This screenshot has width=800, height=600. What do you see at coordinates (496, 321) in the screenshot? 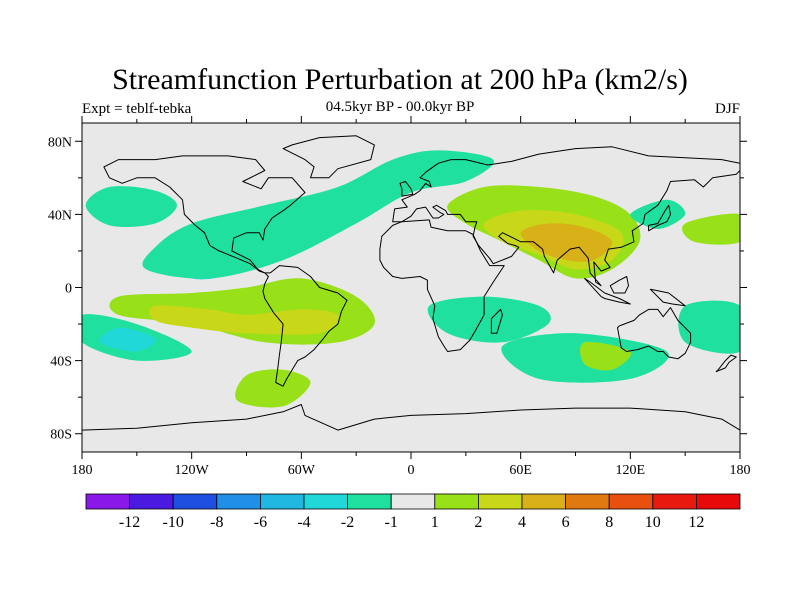
I see `coastline-madagascar` at bounding box center [496, 321].